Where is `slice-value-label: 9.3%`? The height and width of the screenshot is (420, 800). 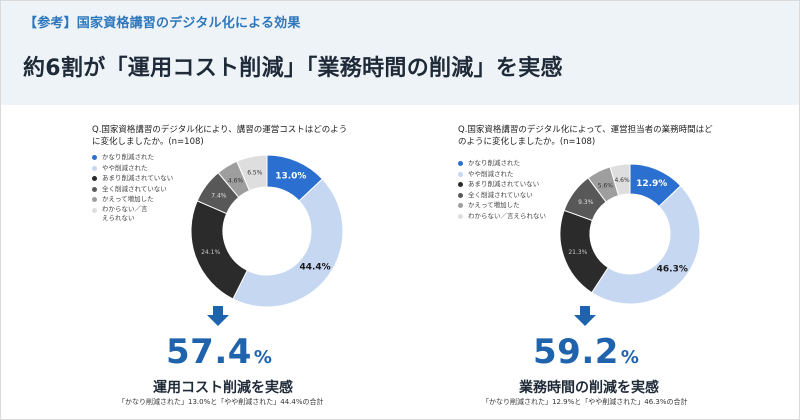 slice-value-label: 9.3% is located at coordinates (586, 202).